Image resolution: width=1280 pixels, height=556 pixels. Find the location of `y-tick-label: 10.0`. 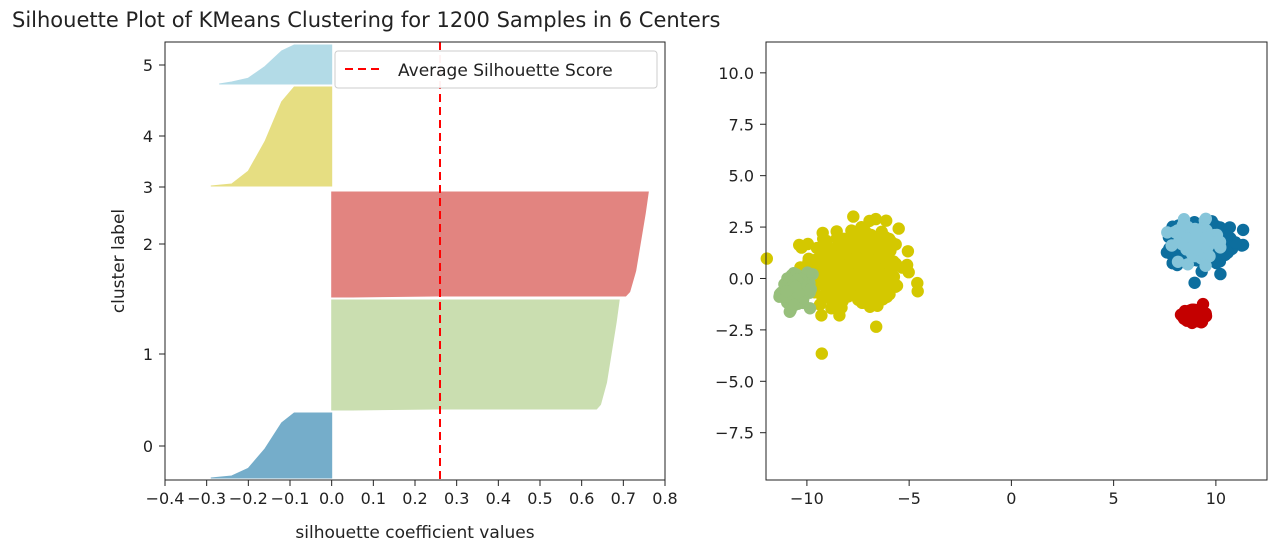

y-tick-label: 10.0 is located at coordinates (736, 73).